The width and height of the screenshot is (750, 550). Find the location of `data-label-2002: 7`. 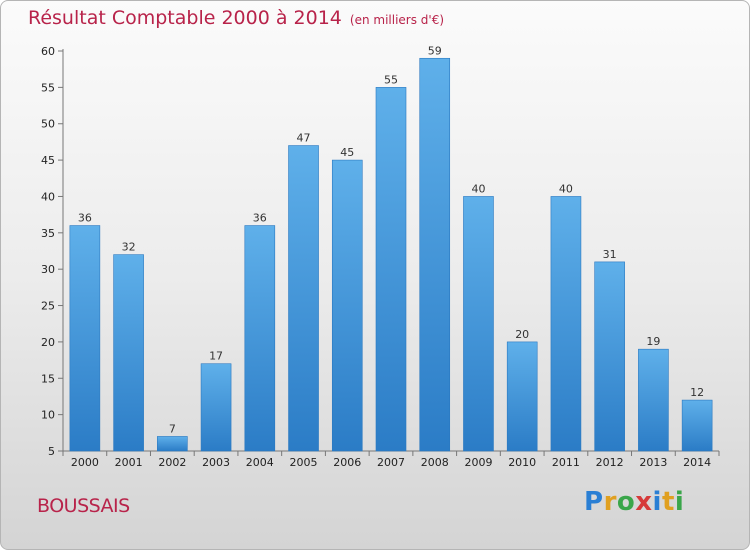

data-label-2002: 7 is located at coordinates (172, 428).